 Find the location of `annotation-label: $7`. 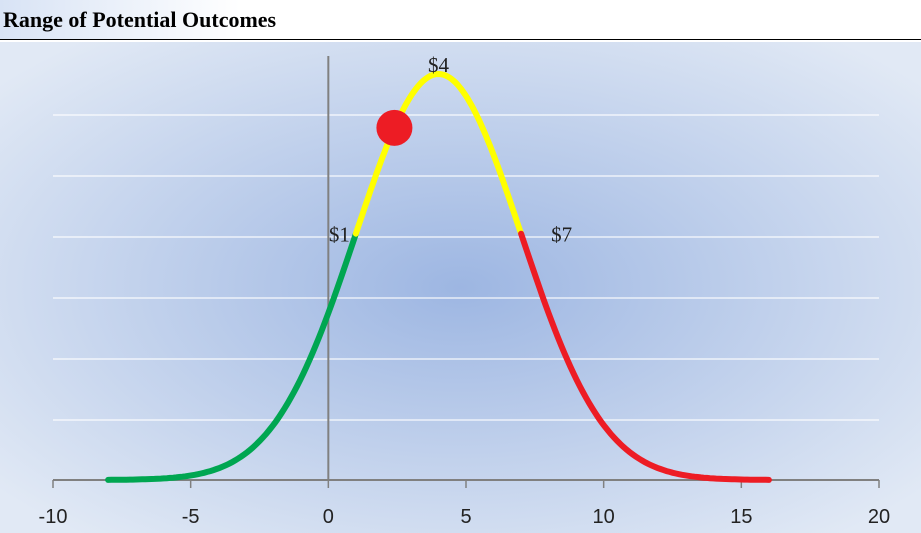

annotation-label: $7 is located at coordinates (561, 235).